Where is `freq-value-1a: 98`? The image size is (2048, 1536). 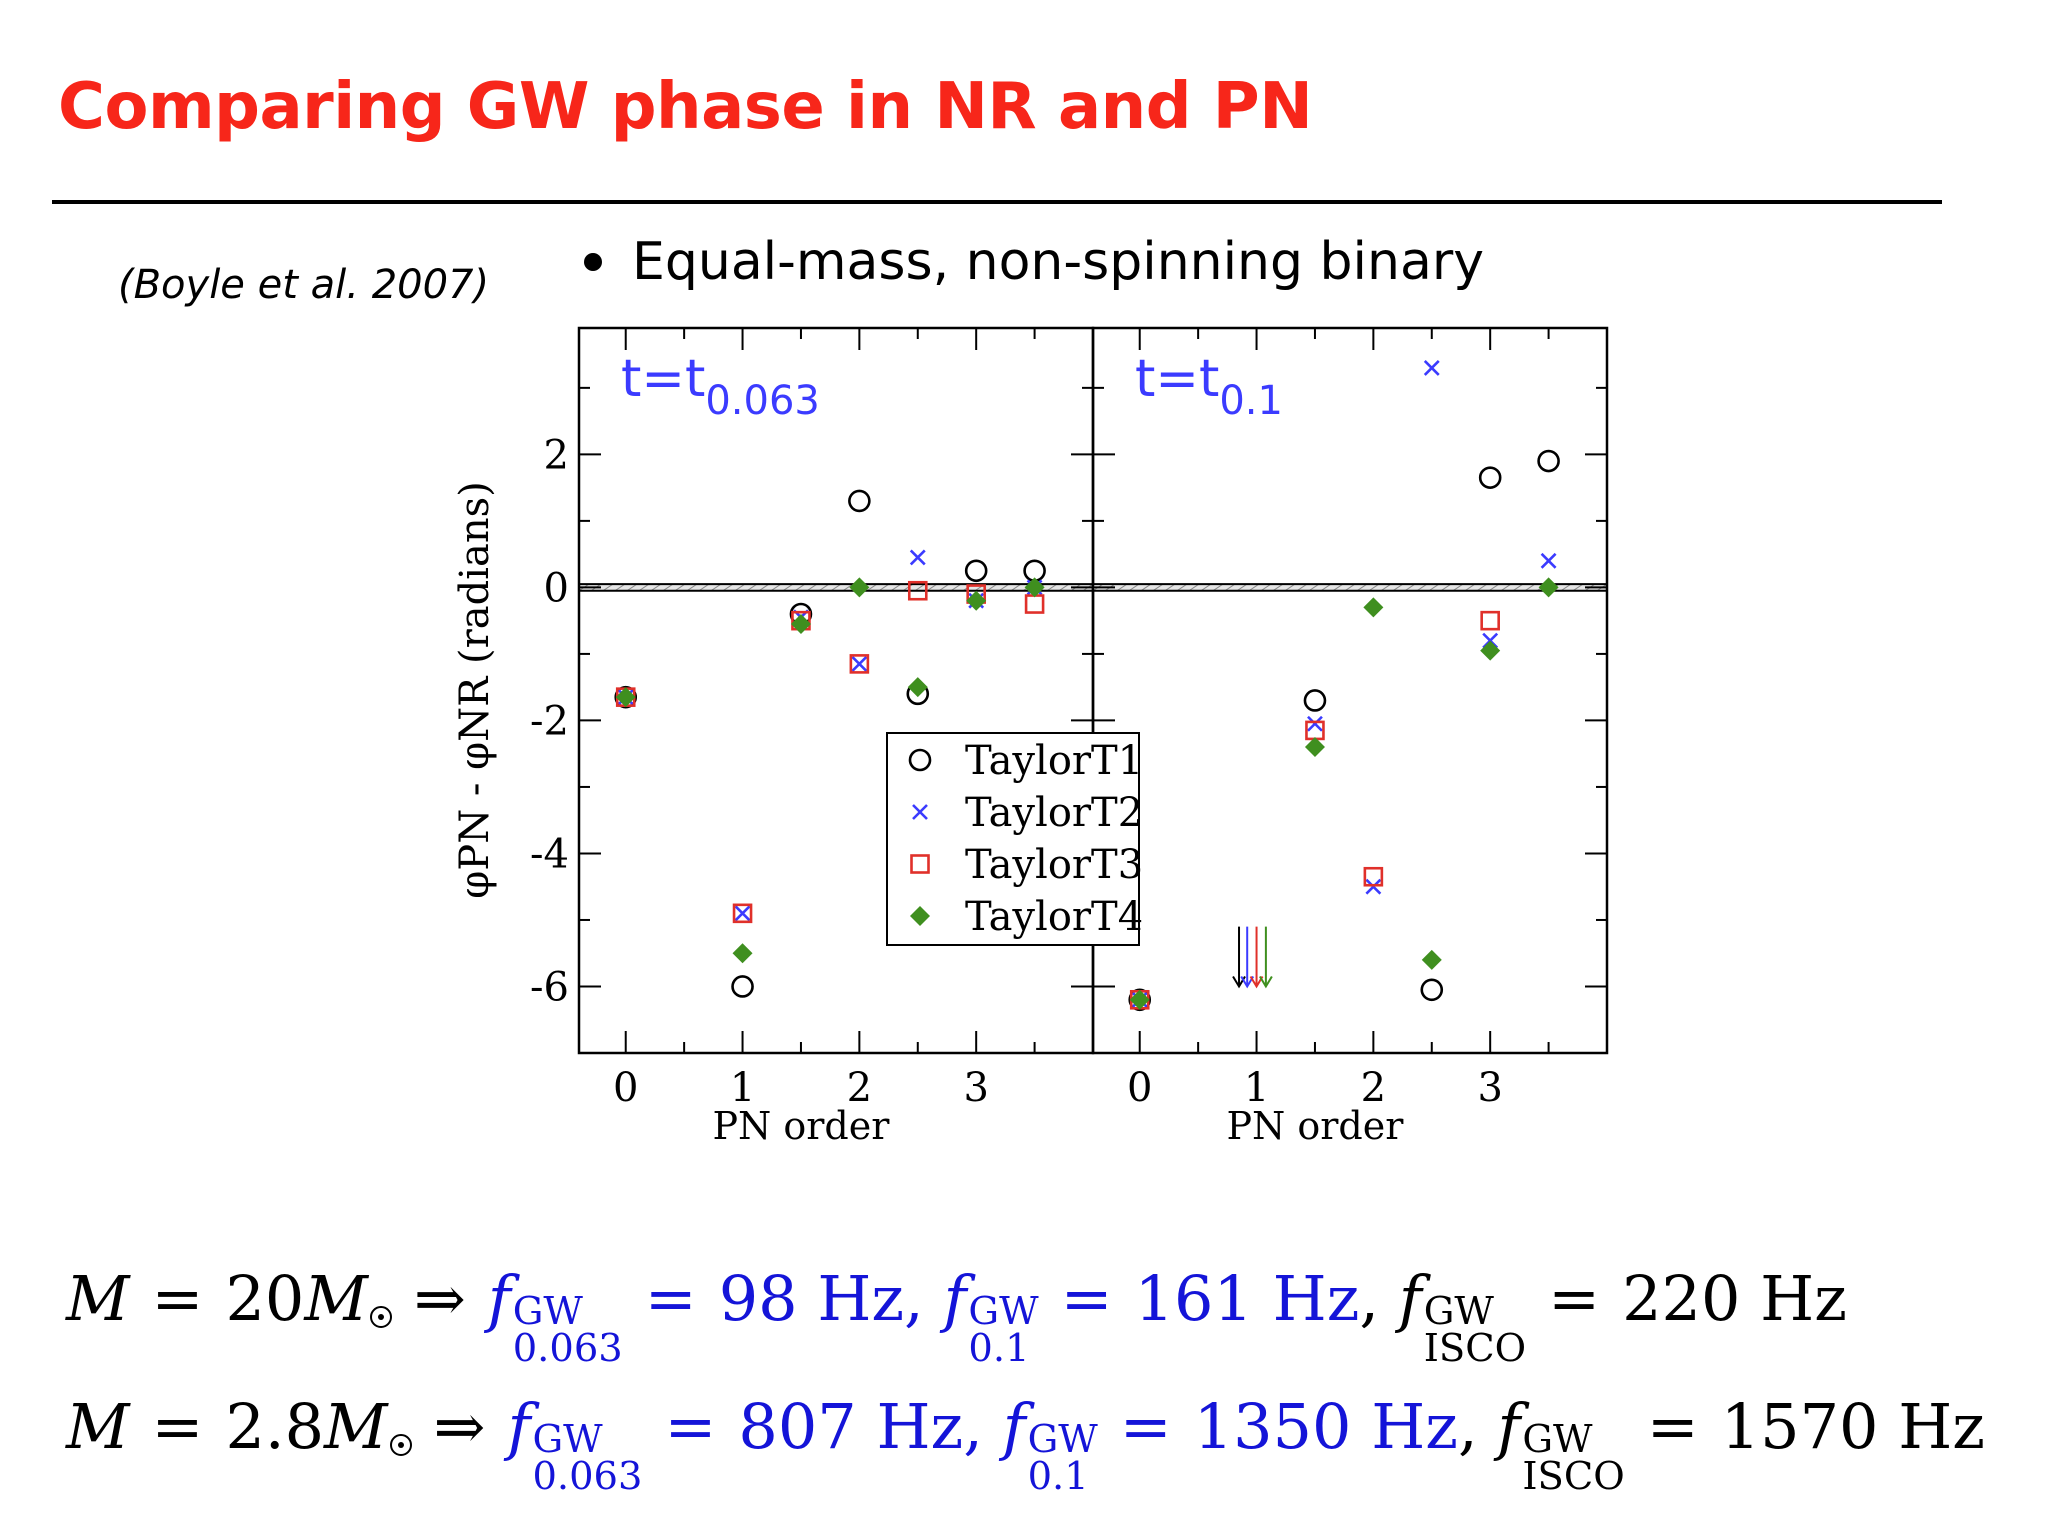 freq-value-1a: 98 is located at coordinates (758, 1298).